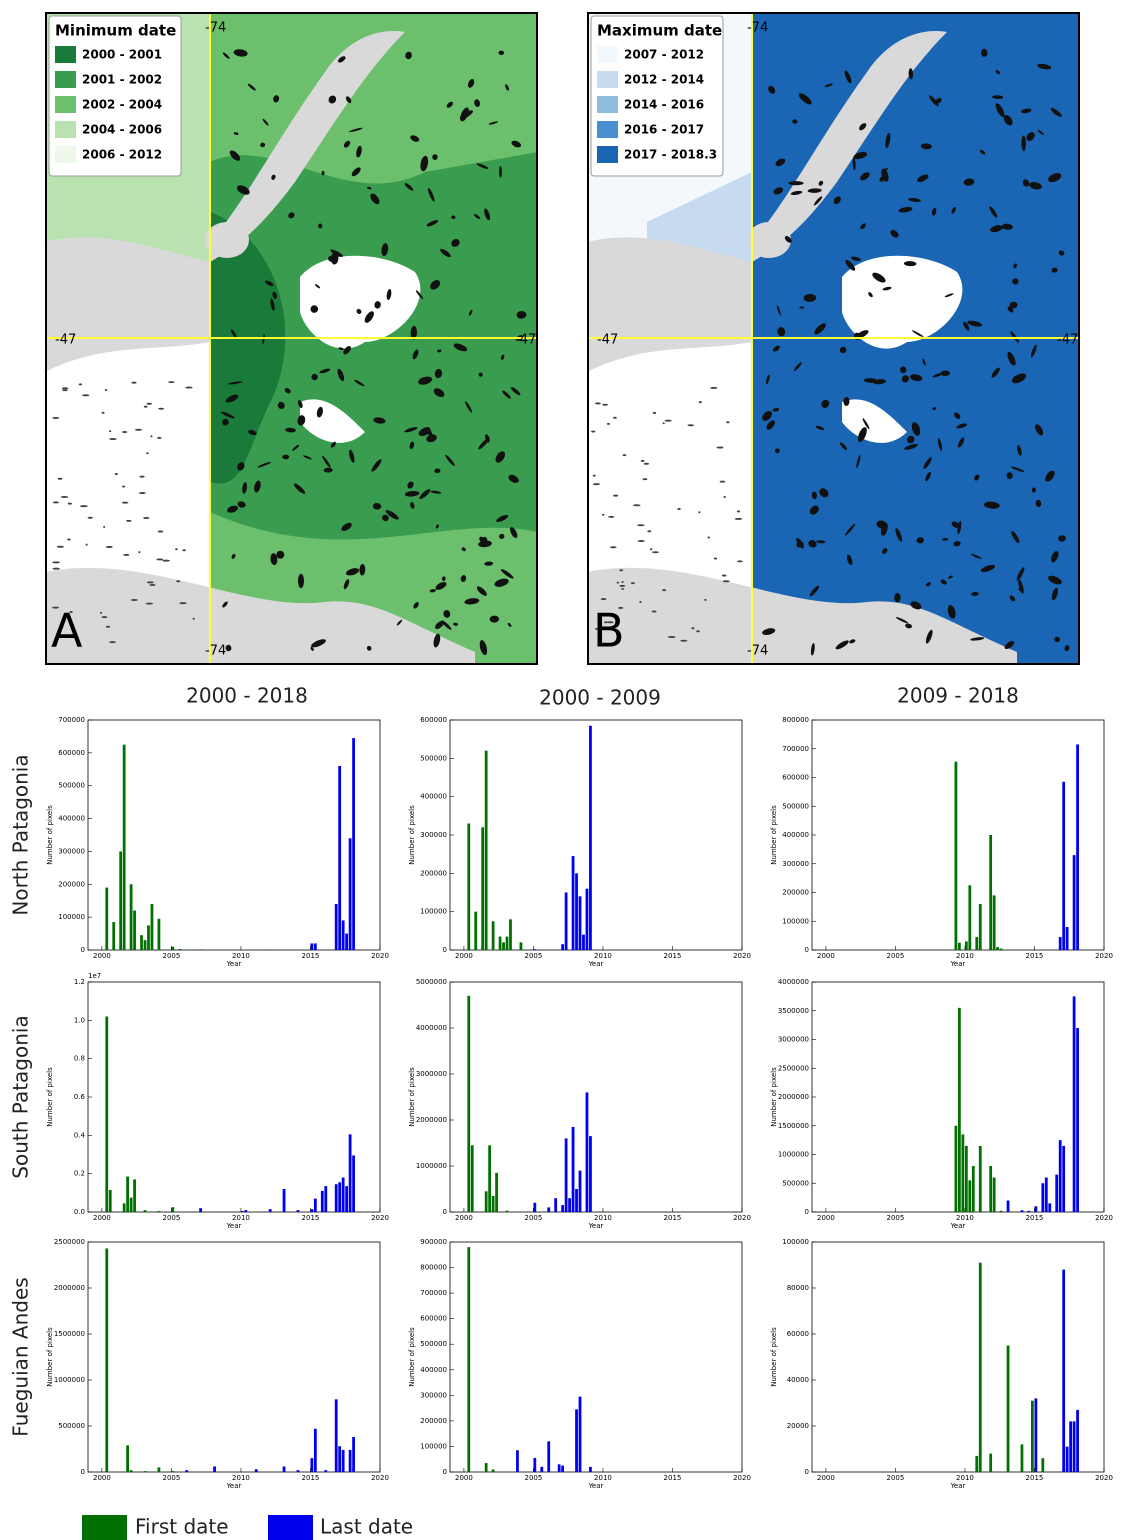 The image size is (1122, 1540). What do you see at coordinates (65, 54) in the screenshot?
I see `legend-swatch` at bounding box center [65, 54].